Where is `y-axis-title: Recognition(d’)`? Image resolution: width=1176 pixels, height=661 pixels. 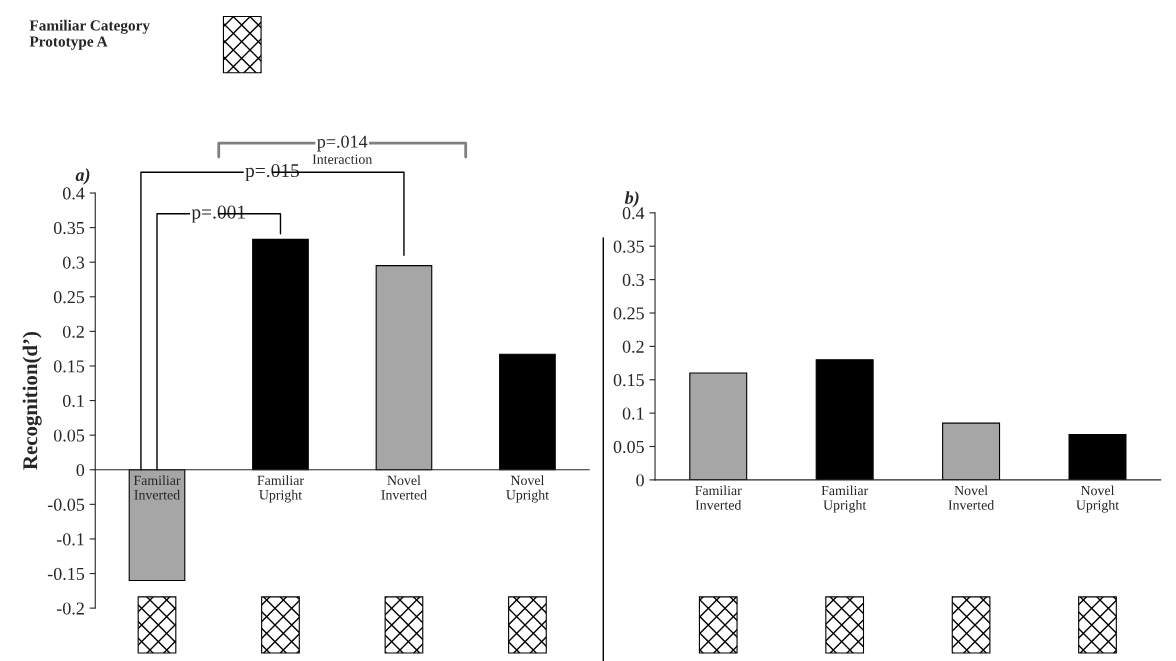 y-axis-title: Recognition(d’) is located at coordinates (32, 401).